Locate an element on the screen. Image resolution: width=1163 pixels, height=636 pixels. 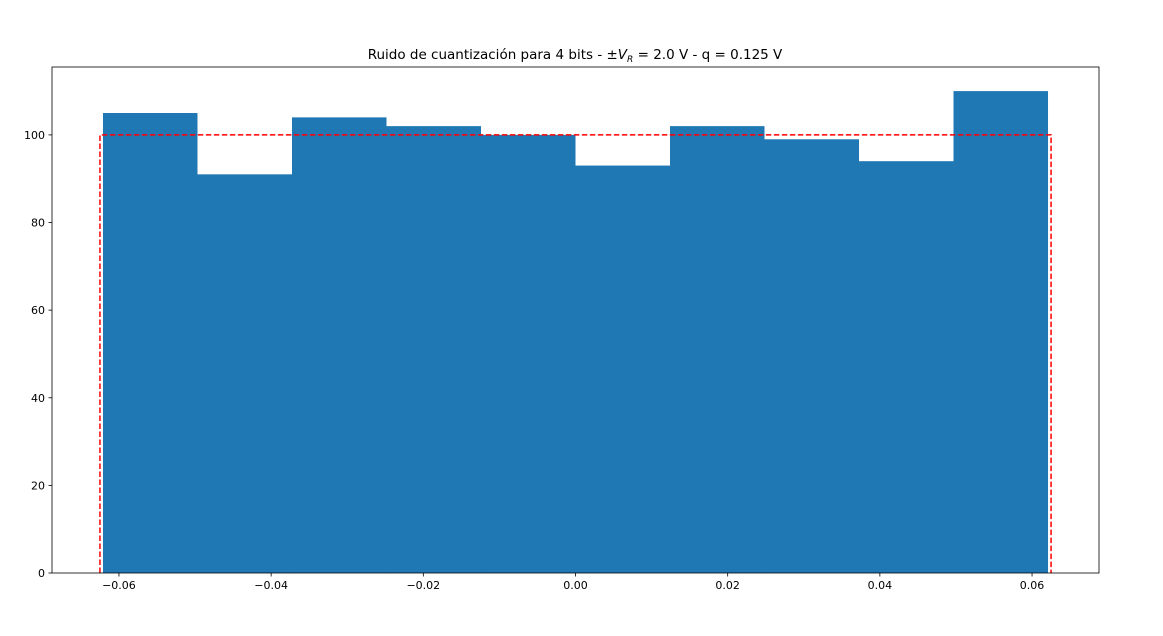
x-tick-label: −0.04 is located at coordinates (271, 585).